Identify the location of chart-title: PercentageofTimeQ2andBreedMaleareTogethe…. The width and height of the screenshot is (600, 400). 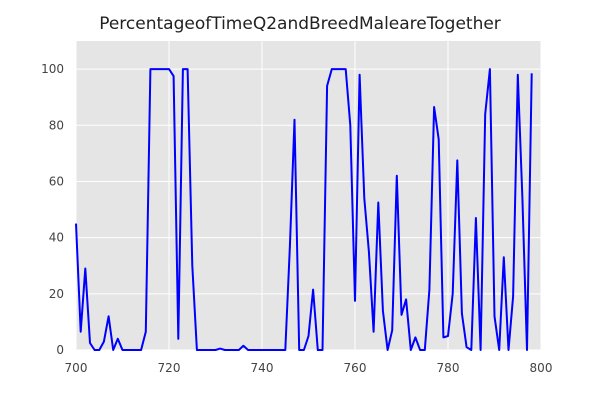
(300, 24).